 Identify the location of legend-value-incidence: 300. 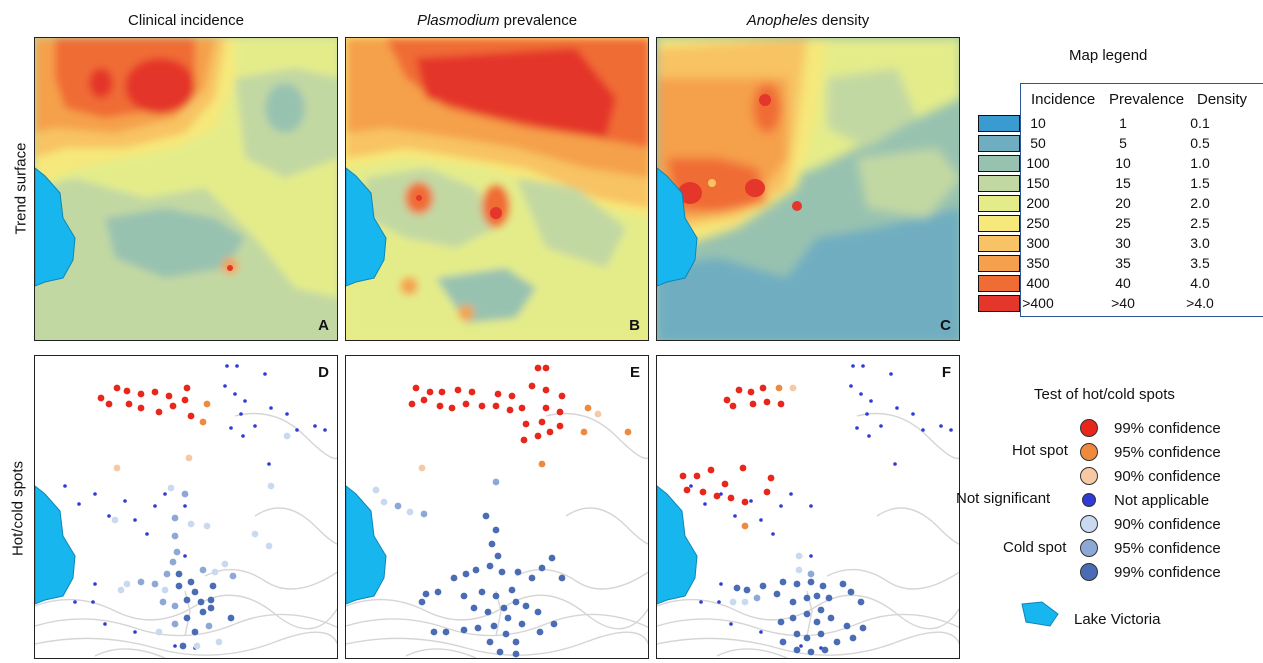
(1038, 243).